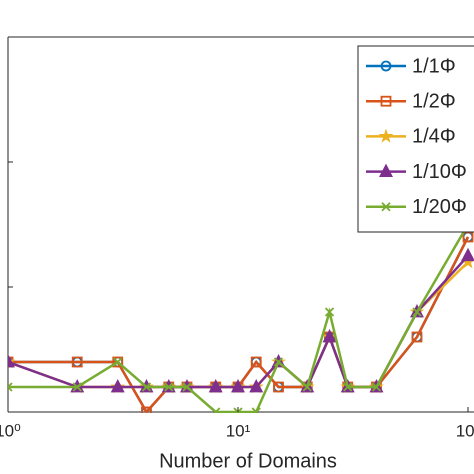  What do you see at coordinates (248, 461) in the screenshot?
I see `x-axis-label: Number of Domains` at bounding box center [248, 461].